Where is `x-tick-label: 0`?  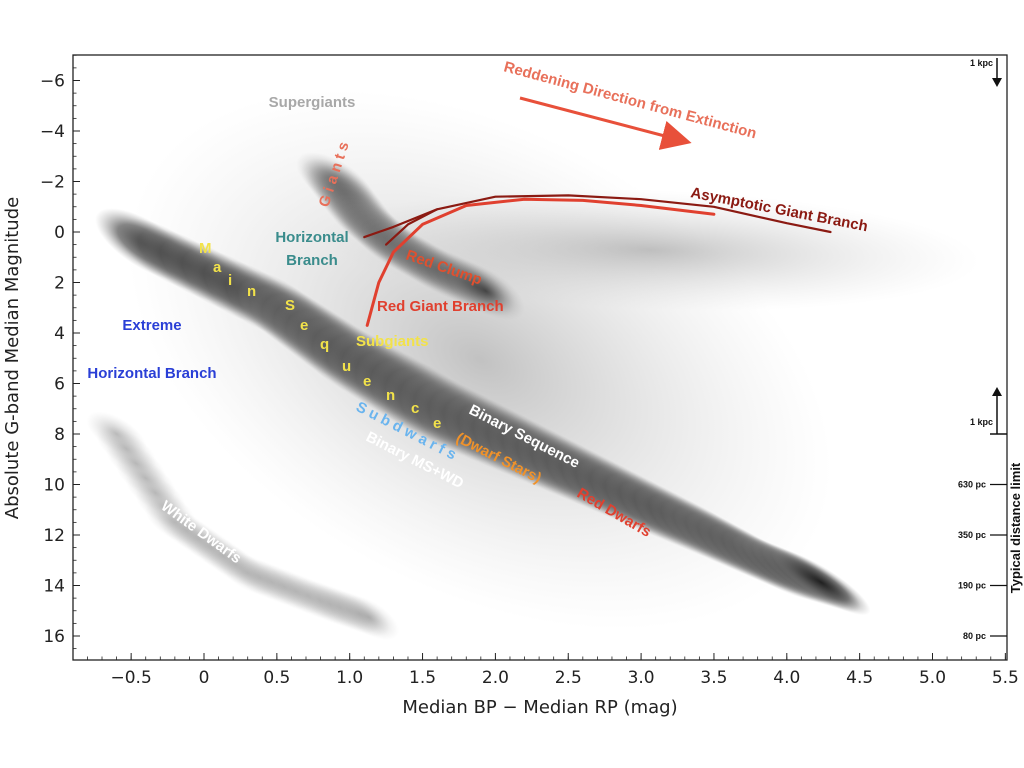 x-tick-label: 0 is located at coordinates (204, 678).